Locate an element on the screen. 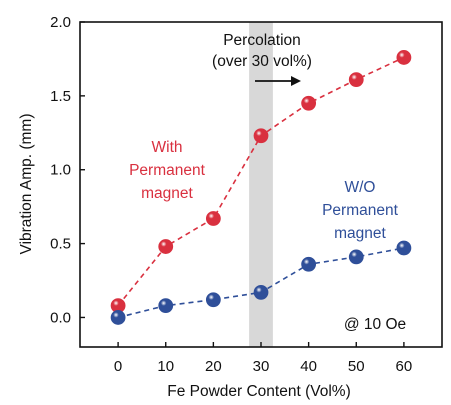  without-magnet-label-line2: Permanent is located at coordinates (360, 210).